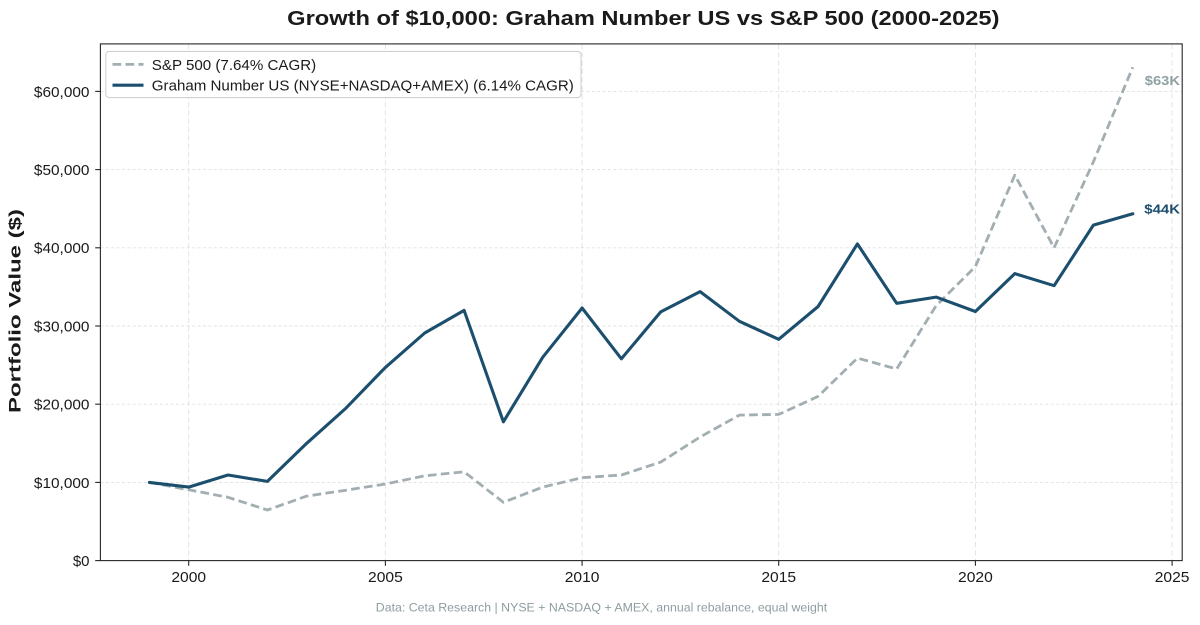 The image size is (1200, 625). I want to click on svg-text: $10,000, so click(62, 483).